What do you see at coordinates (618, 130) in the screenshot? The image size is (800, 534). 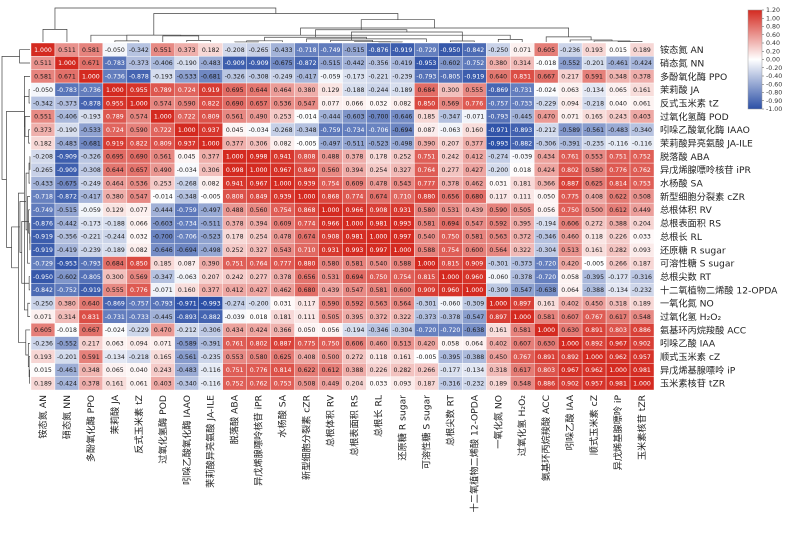 I see `cell-value-label: -0.483` at bounding box center [618, 130].